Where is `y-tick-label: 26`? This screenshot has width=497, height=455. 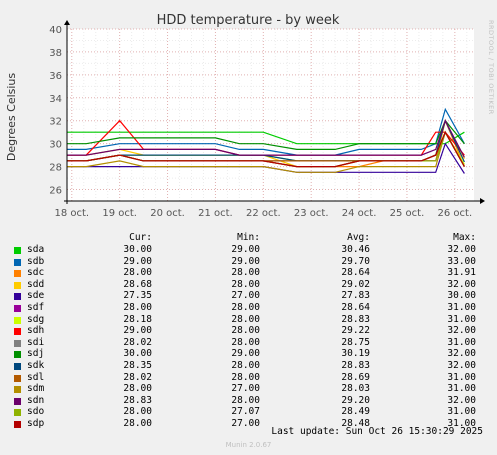 y-tick-label: 26 is located at coordinates (55, 191).